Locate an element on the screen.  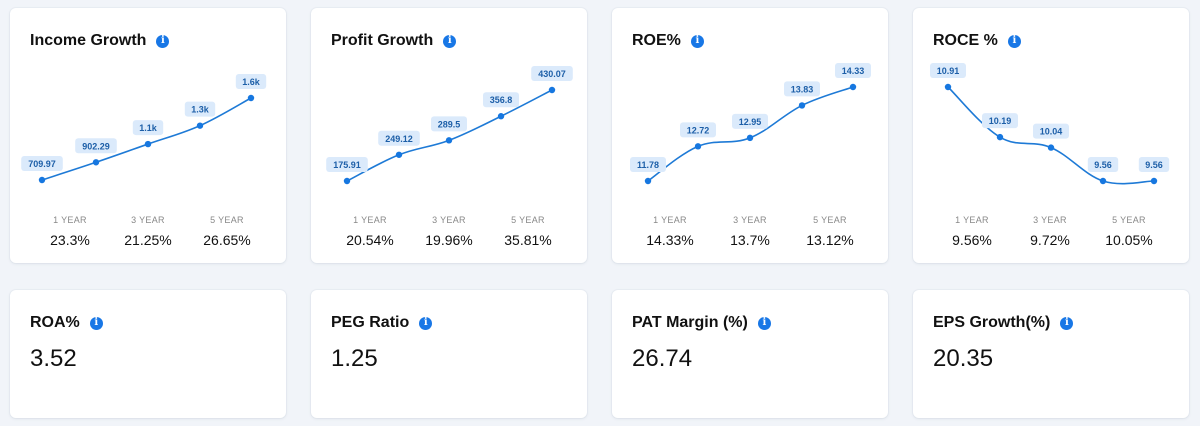
card-title: ROCE % i is located at coordinates (977, 41).